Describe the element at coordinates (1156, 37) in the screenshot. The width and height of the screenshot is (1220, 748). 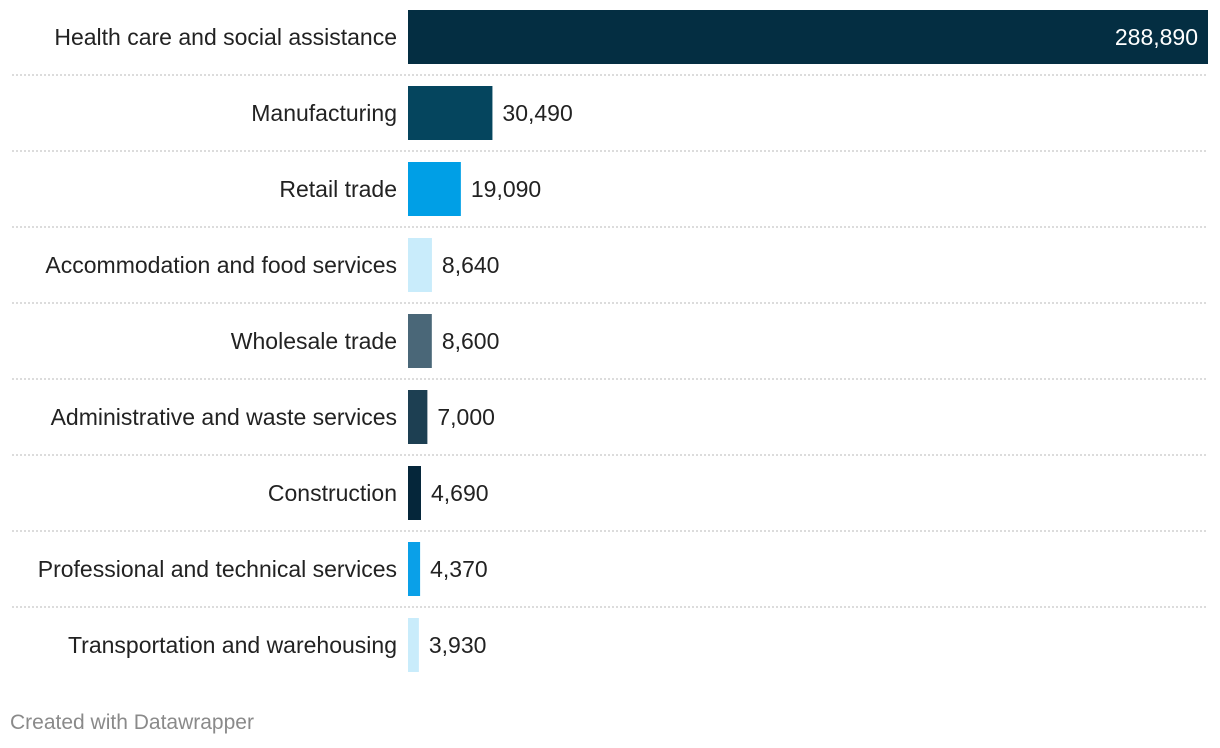
I see `value-label: 288,890` at that location.